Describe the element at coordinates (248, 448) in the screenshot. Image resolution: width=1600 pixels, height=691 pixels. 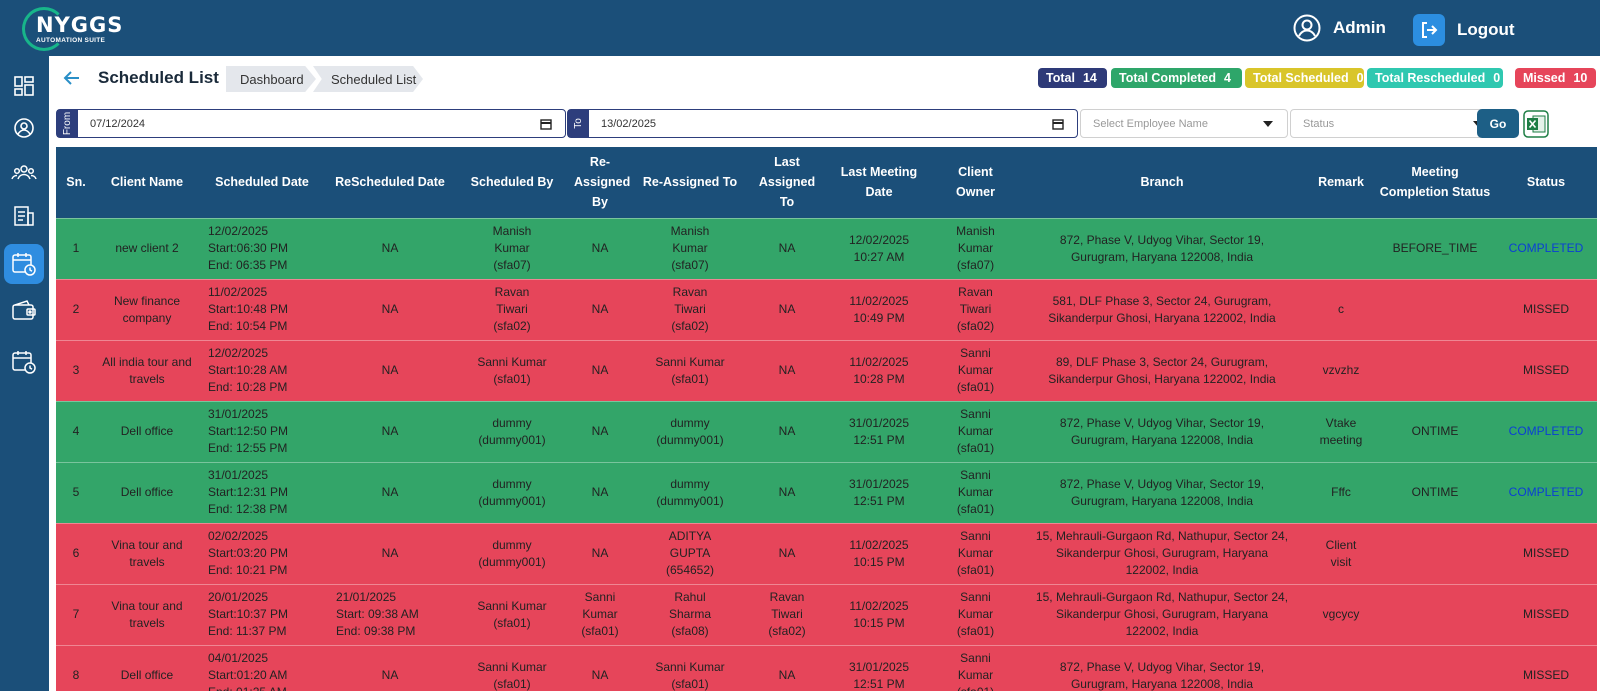
I see `cell-line: End: 12:55 PM` at that location.